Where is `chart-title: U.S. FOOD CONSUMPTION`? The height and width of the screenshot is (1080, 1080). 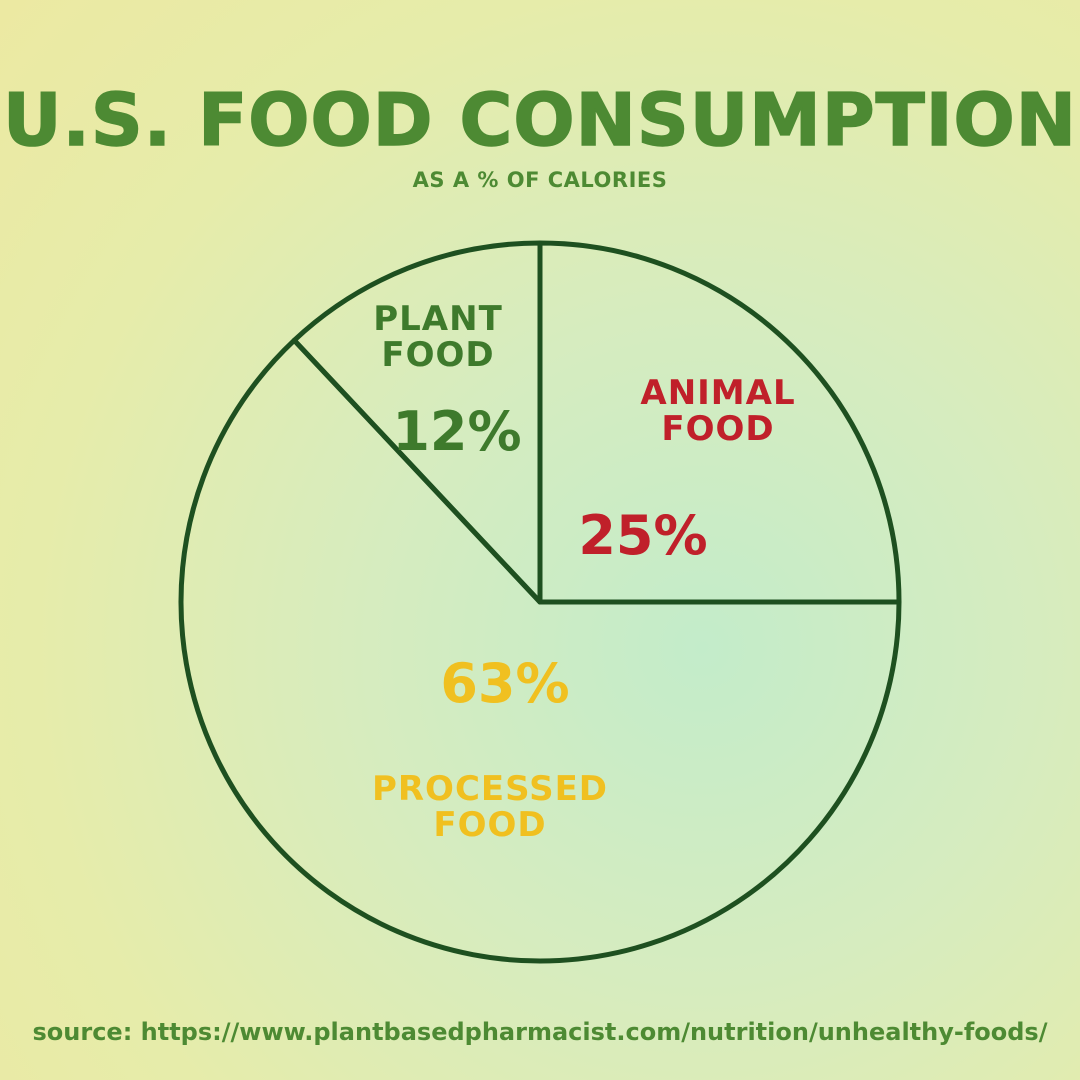 chart-title: U.S. FOOD CONSUMPTION is located at coordinates (539, 120).